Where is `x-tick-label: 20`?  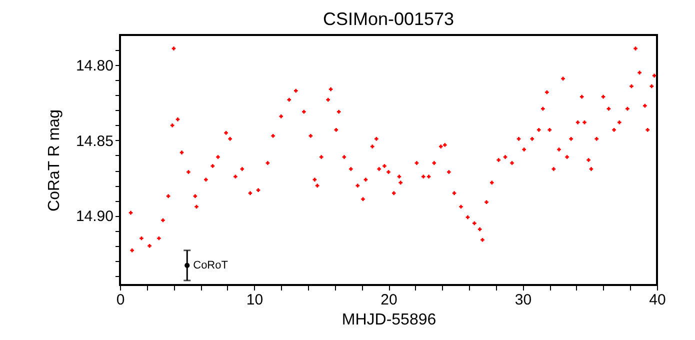 x-tick-label: 20 is located at coordinates (389, 300).